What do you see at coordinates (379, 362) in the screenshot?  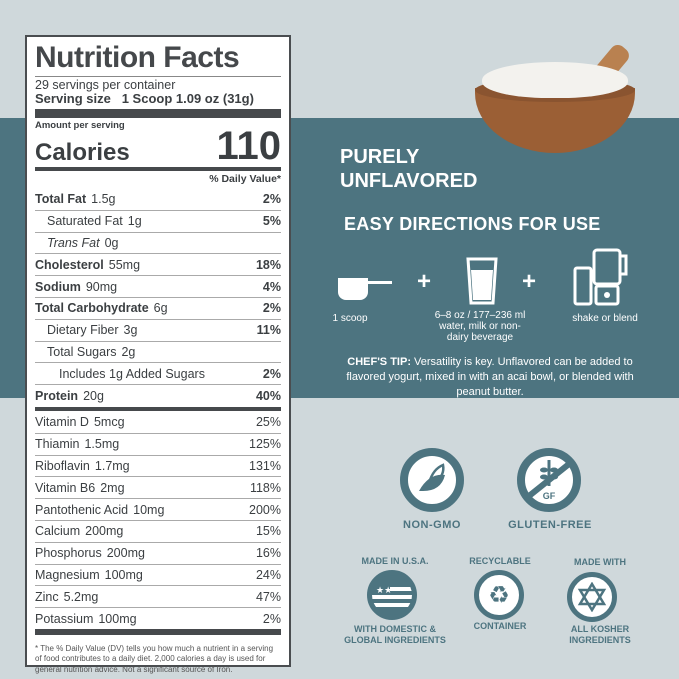 I see `tip-label: CHEF'S TIP:` at bounding box center [379, 362].